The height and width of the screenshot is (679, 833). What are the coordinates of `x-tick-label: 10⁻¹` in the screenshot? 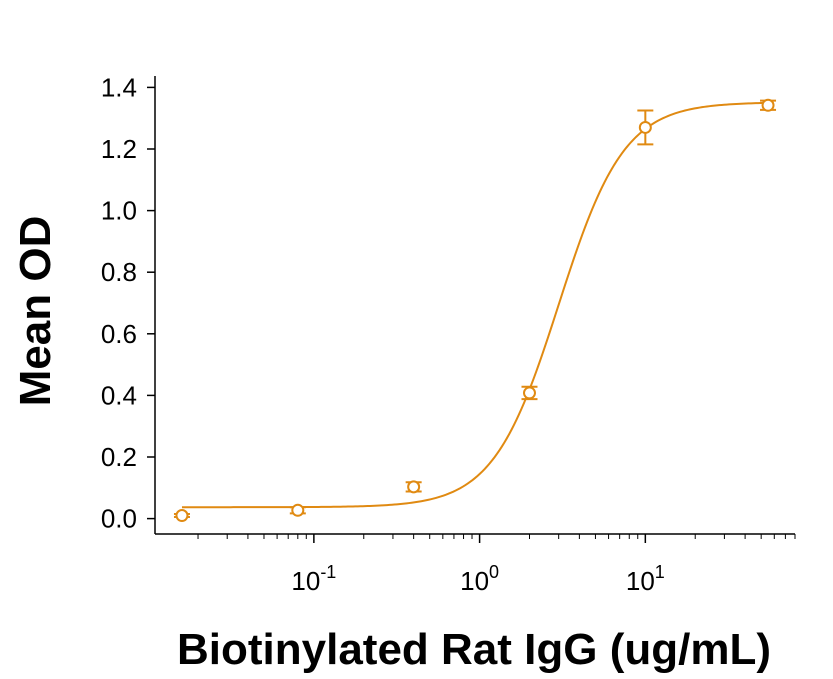 It's located at (313, 579).